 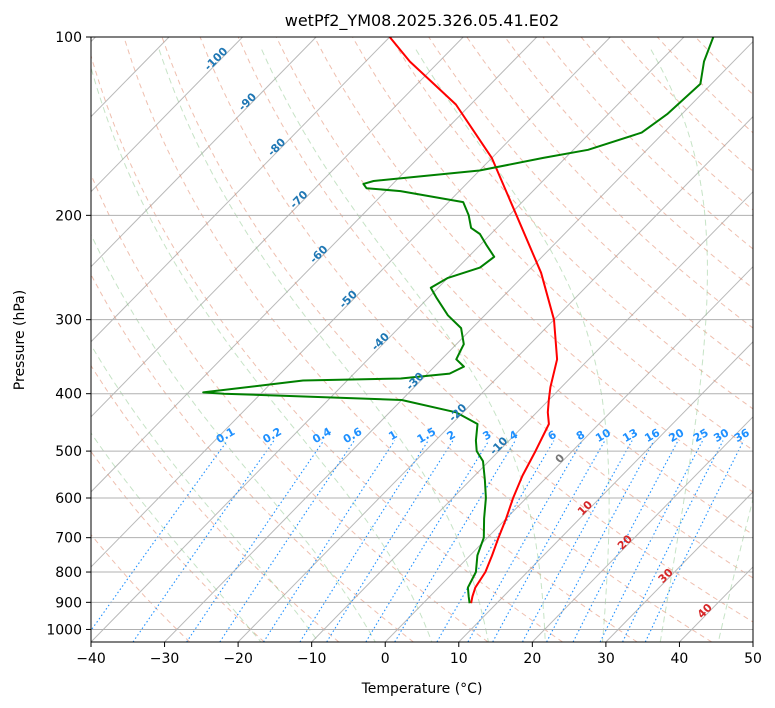 I want to click on y-tick-label: 700, so click(x=68, y=539).